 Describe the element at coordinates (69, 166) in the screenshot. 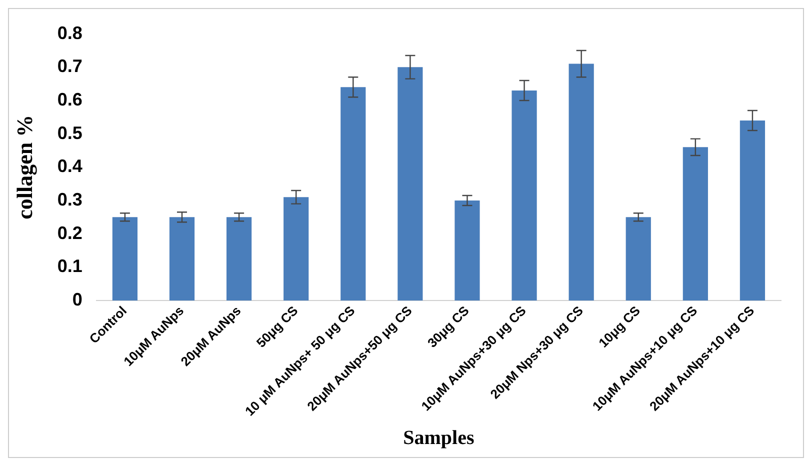

I see `y-tick-label: 0.4` at that location.